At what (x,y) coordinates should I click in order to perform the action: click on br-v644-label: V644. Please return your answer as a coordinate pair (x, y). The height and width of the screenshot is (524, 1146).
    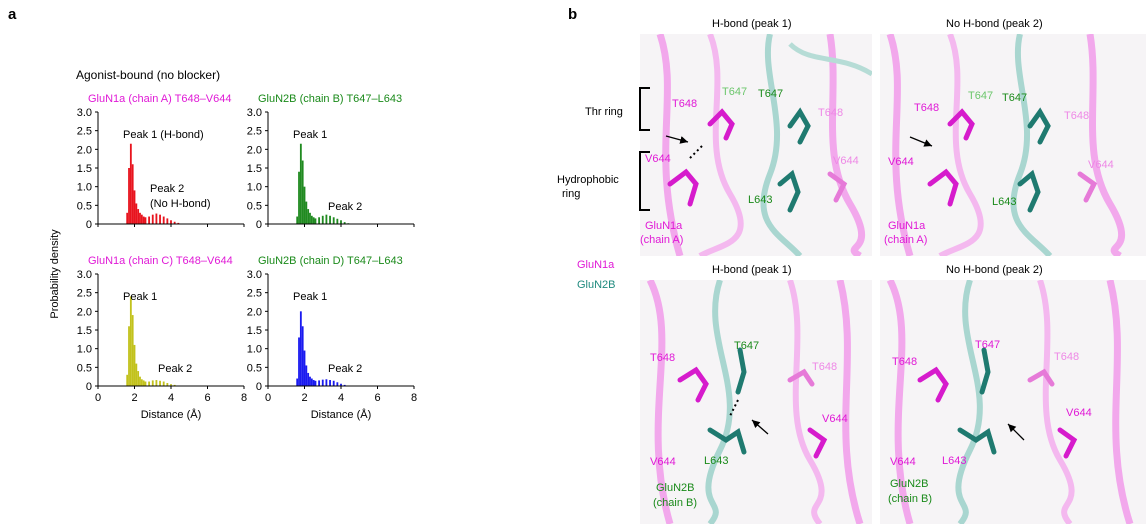
    Looking at the image, I should click on (903, 462).